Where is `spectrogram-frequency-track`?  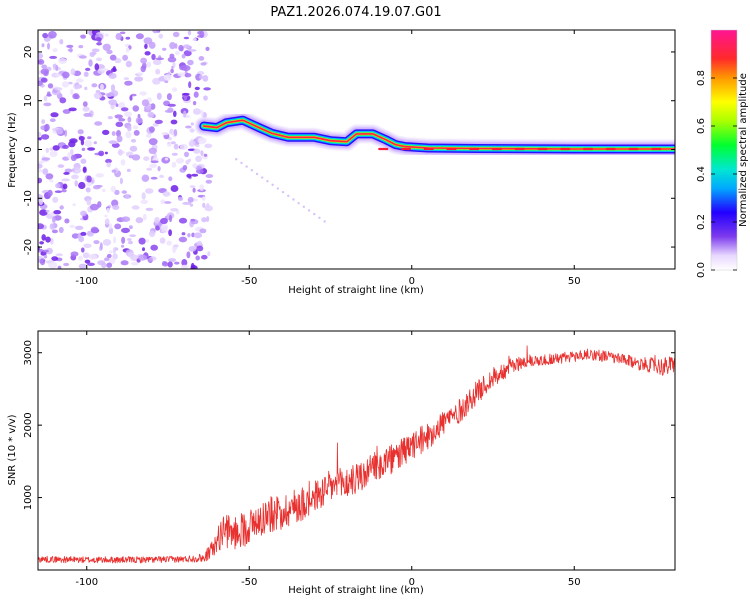
spectrogram-frequency-track is located at coordinates (434, 134).